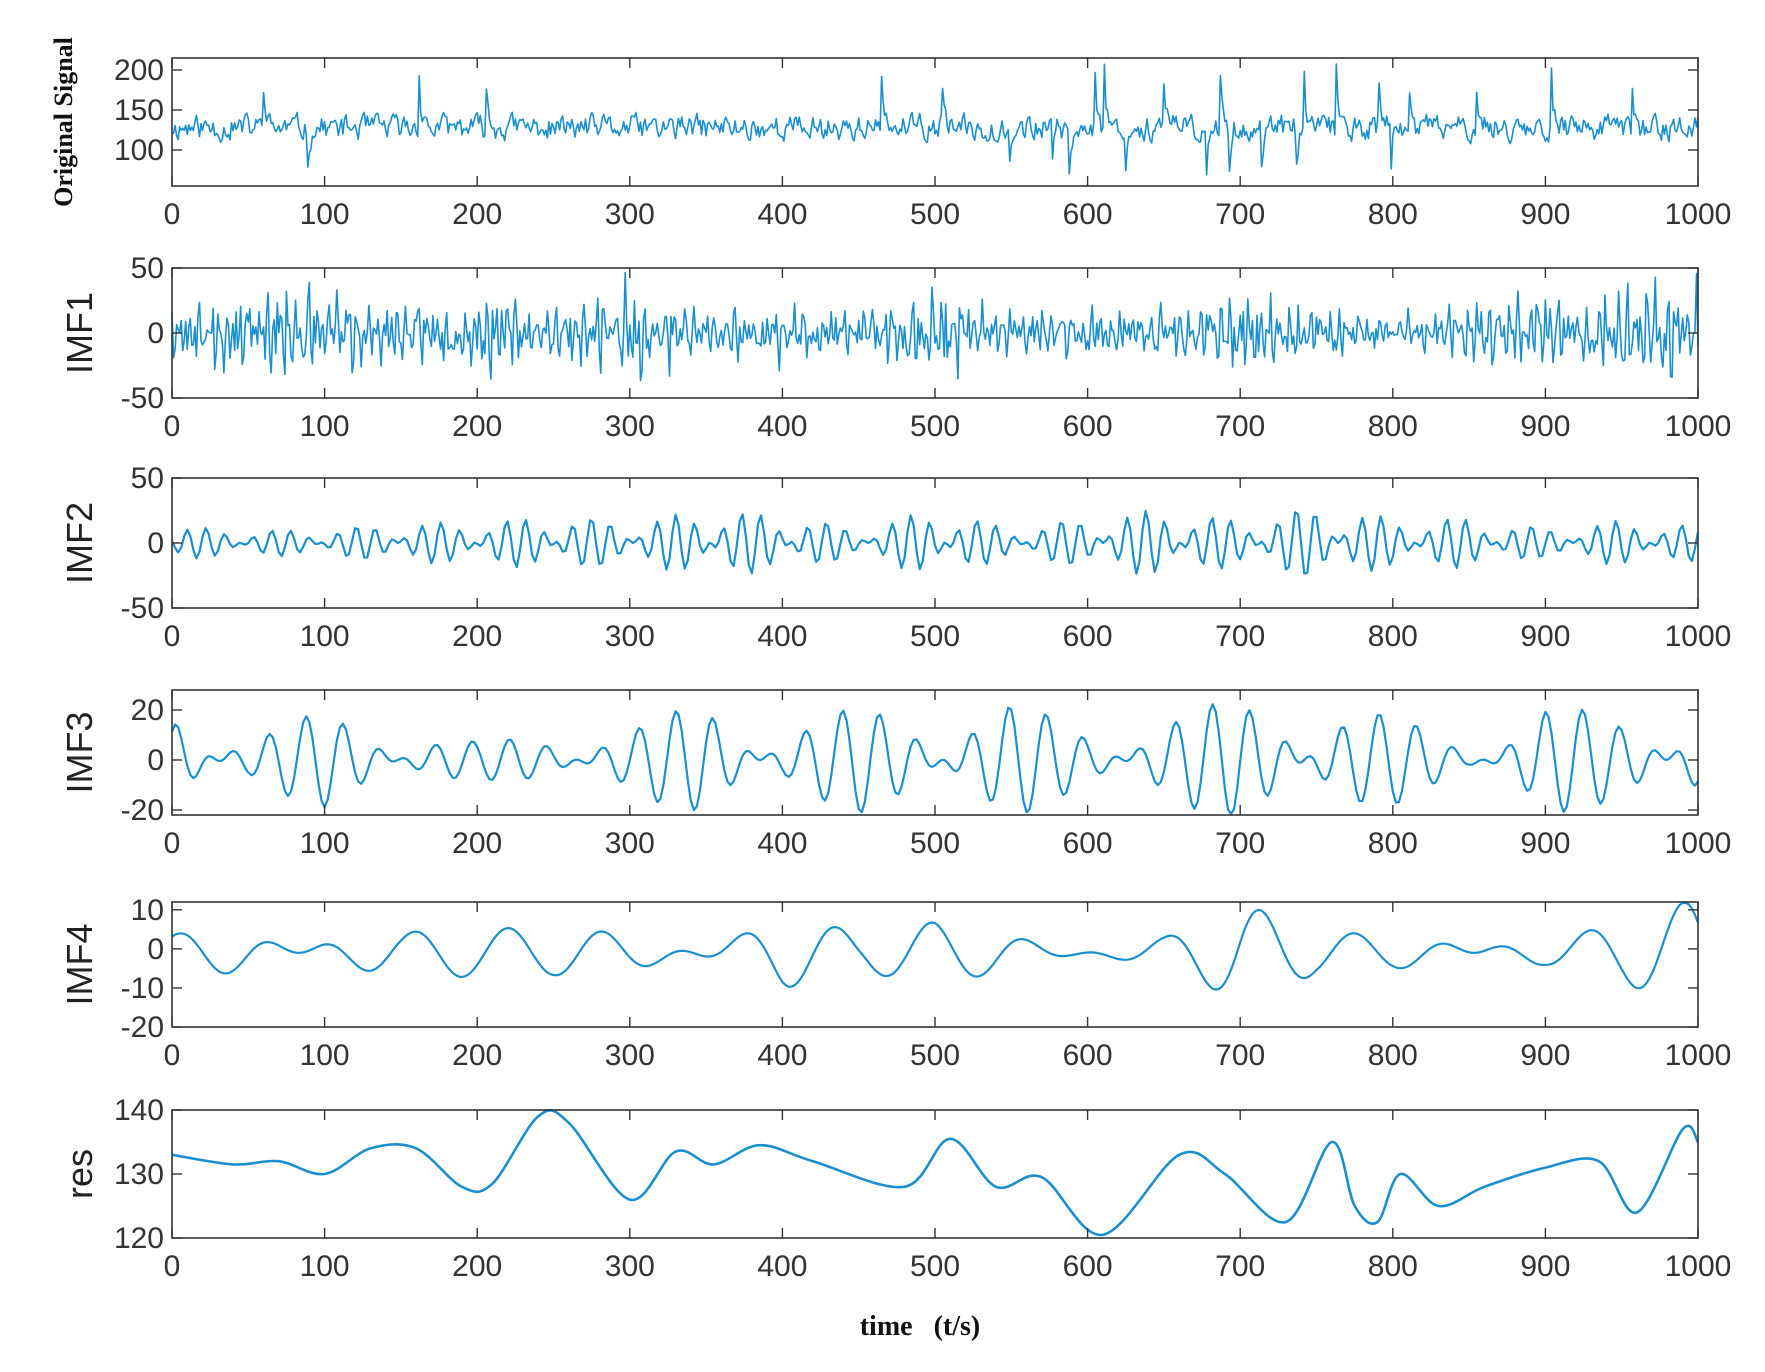  I want to click on y-tick-label-imf1: 50, so click(147, 268).